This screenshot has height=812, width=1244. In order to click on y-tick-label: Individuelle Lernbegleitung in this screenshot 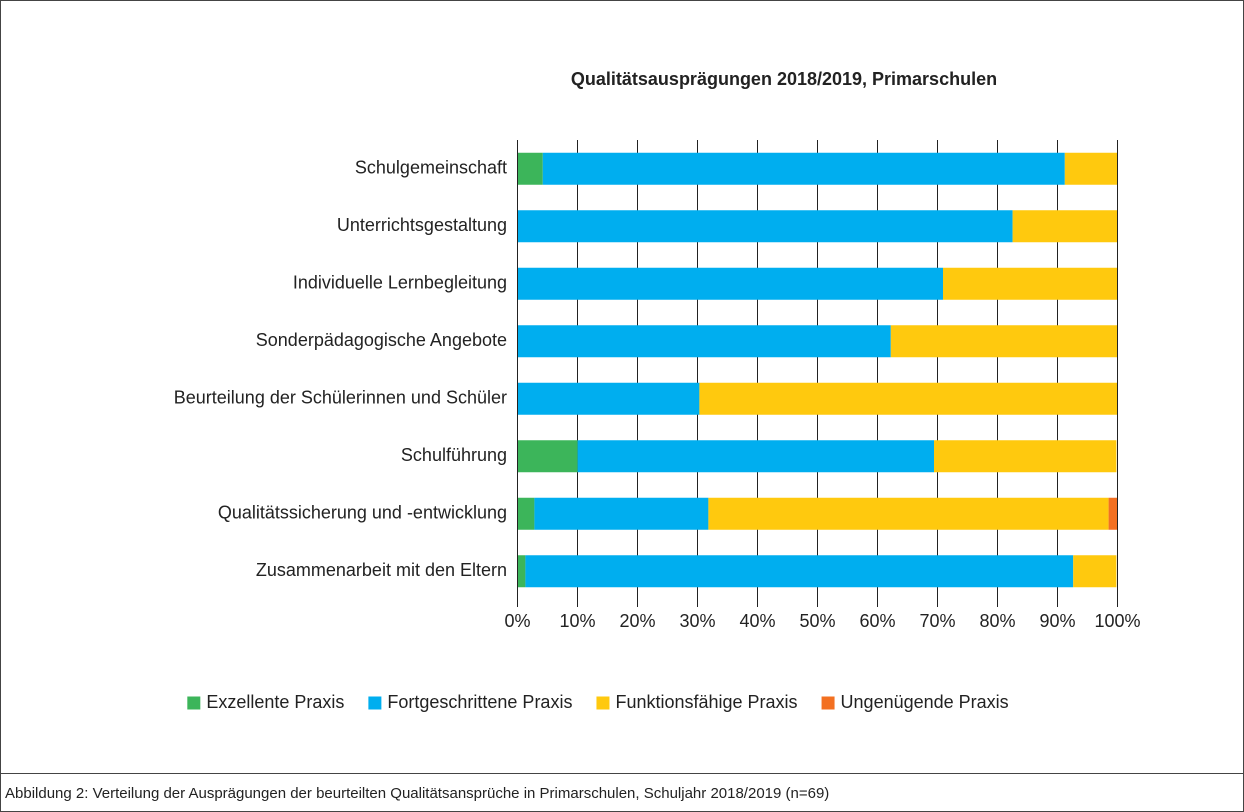, I will do `click(400, 283)`.